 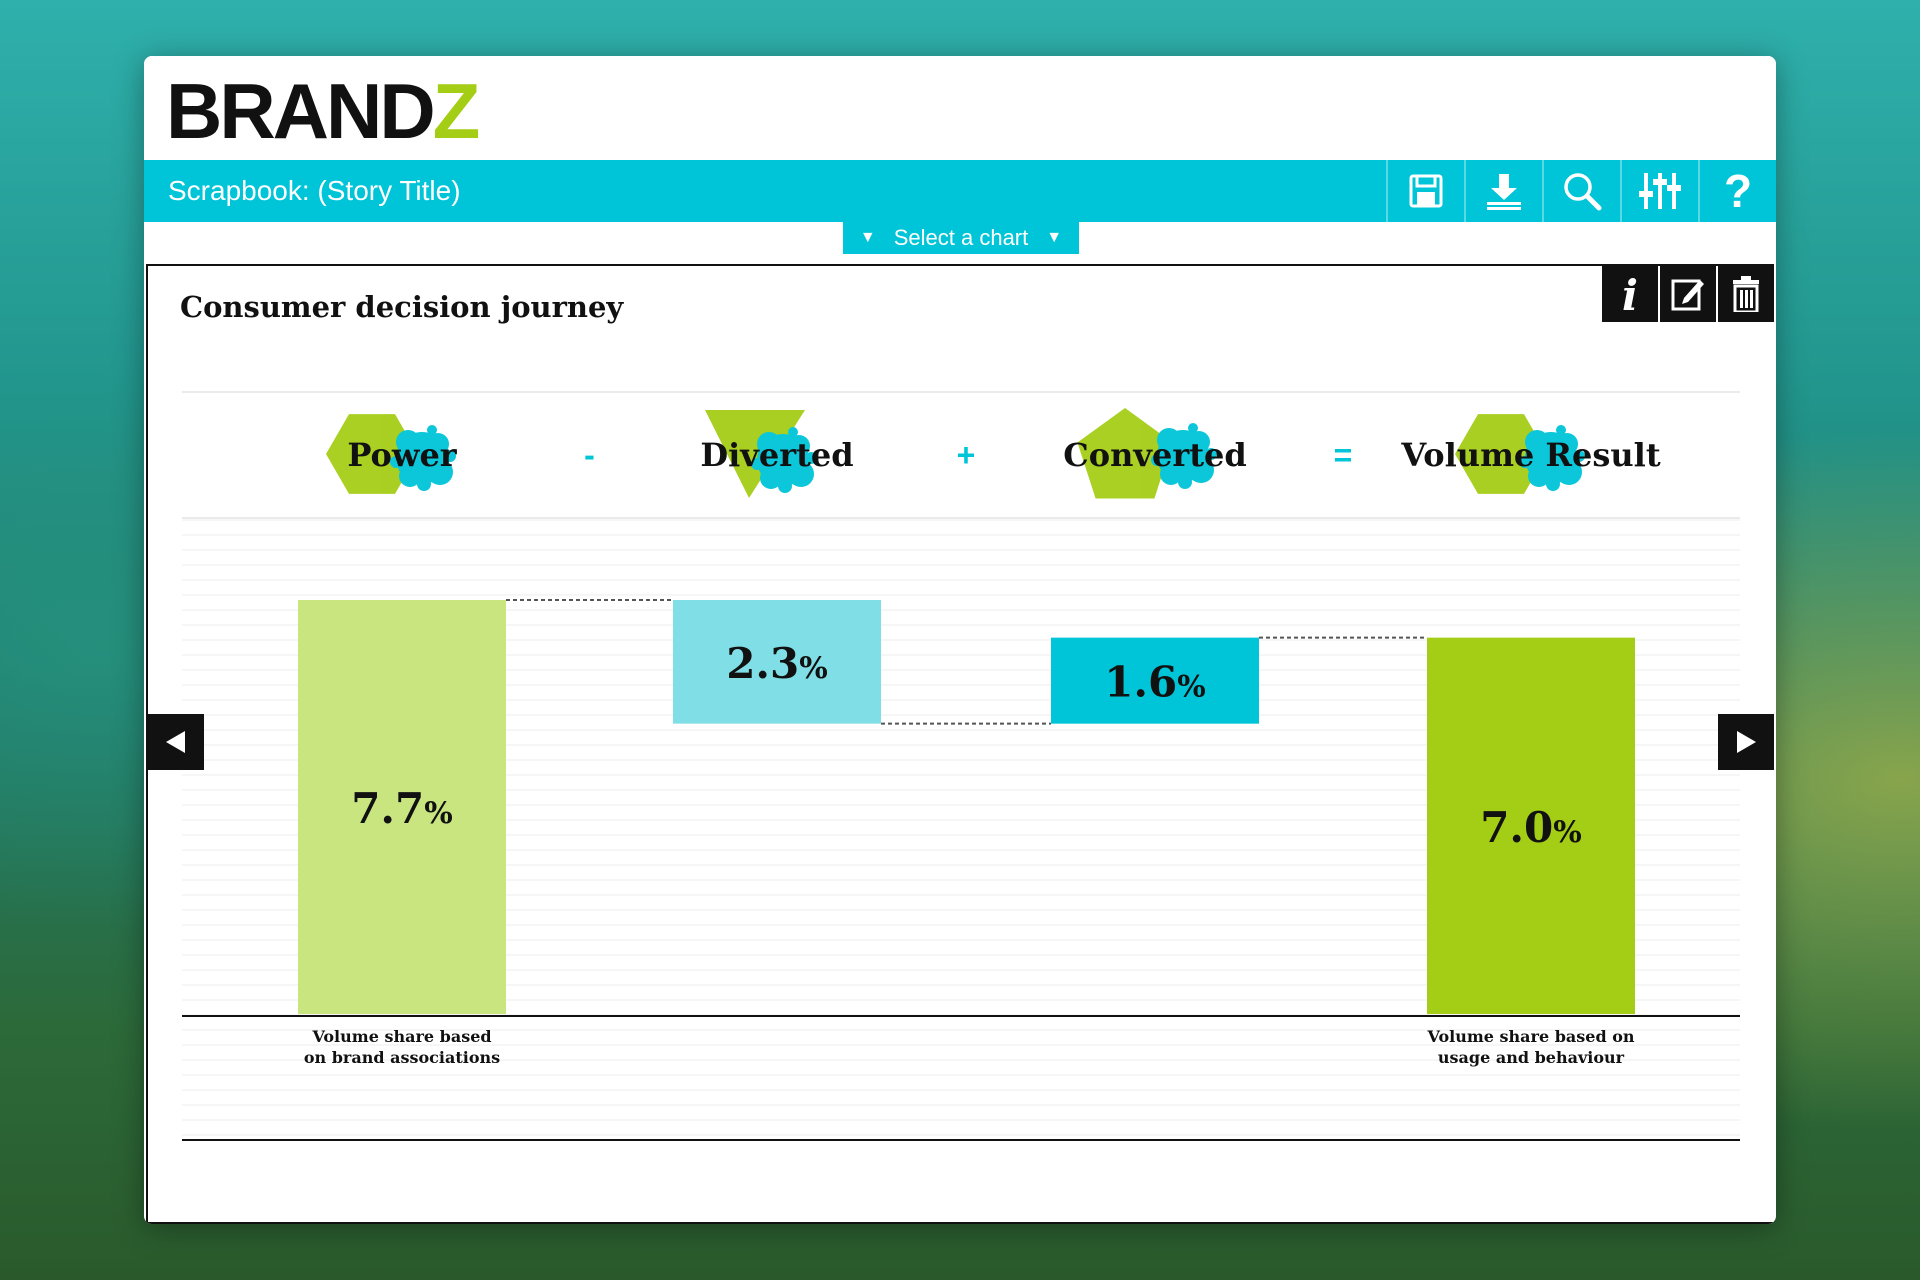 What do you see at coordinates (960, 108) in the screenshot?
I see `logo-bar: BRANDZ` at bounding box center [960, 108].